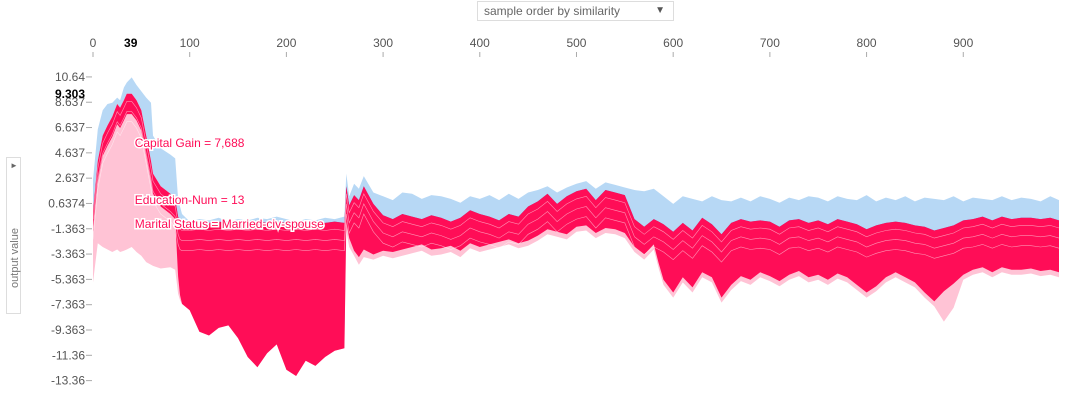 The image size is (1089, 416). Describe the element at coordinates (70, 94) in the screenshot. I see `y-highlight-label: 9.303` at that location.